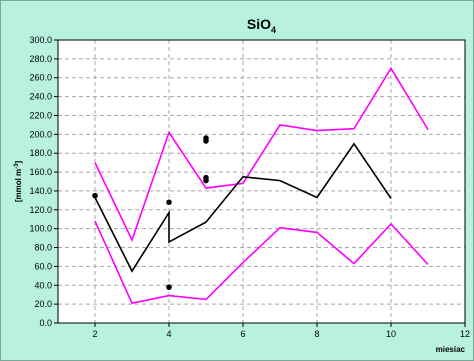 The height and width of the screenshot is (361, 474). Describe the element at coordinates (40, 115) in the screenshot. I see `y-tick-label: 220.0` at that location.